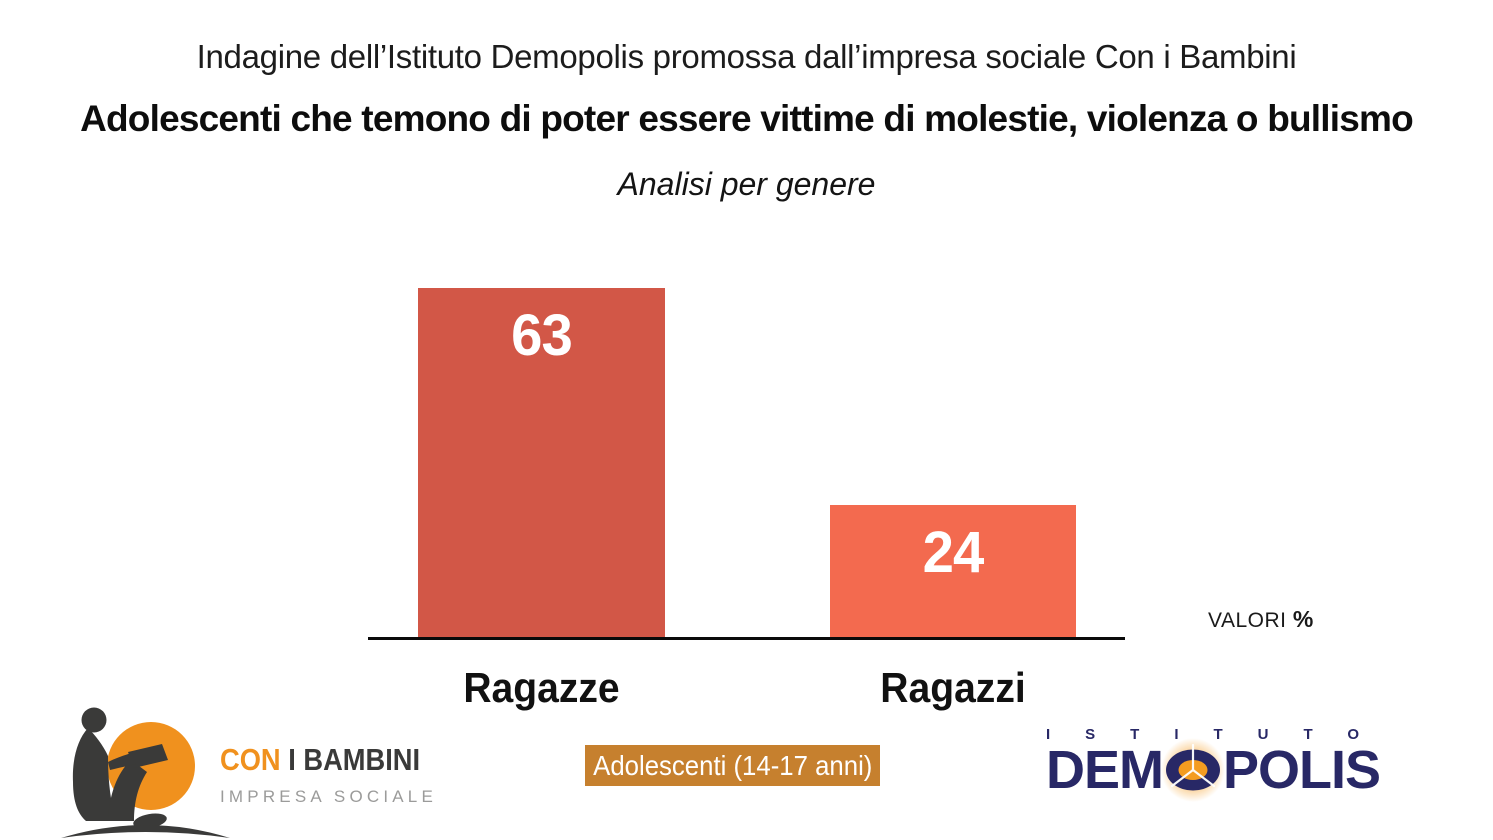  What do you see at coordinates (953, 687) in the screenshot?
I see `category-label-ragazzi: Ragazzi` at bounding box center [953, 687].